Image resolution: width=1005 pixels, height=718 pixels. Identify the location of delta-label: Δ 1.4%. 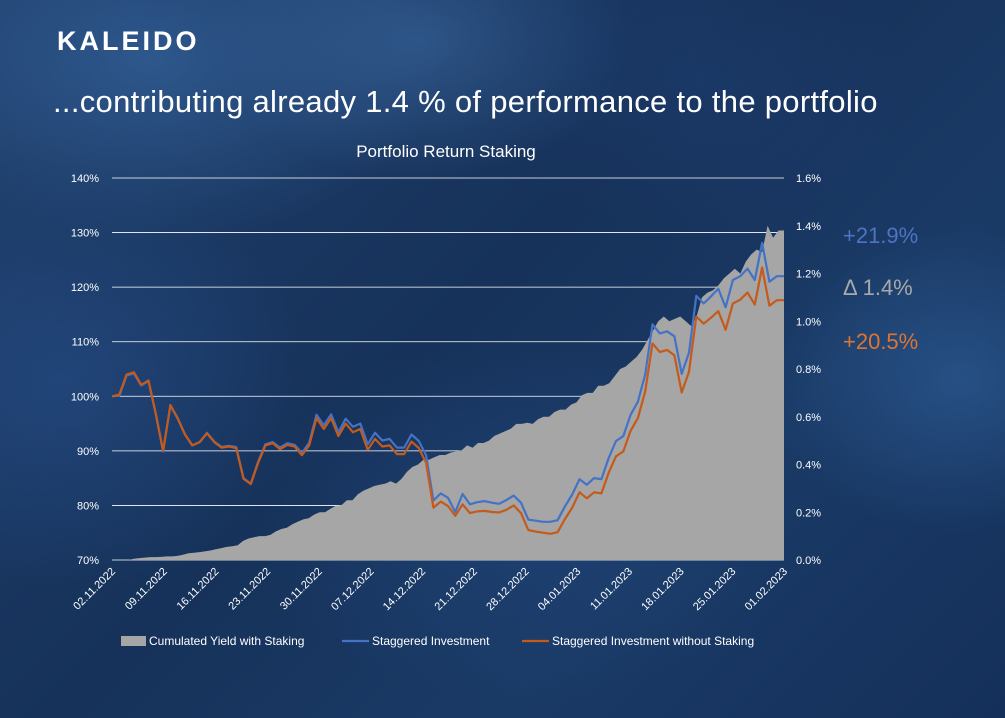
(878, 287).